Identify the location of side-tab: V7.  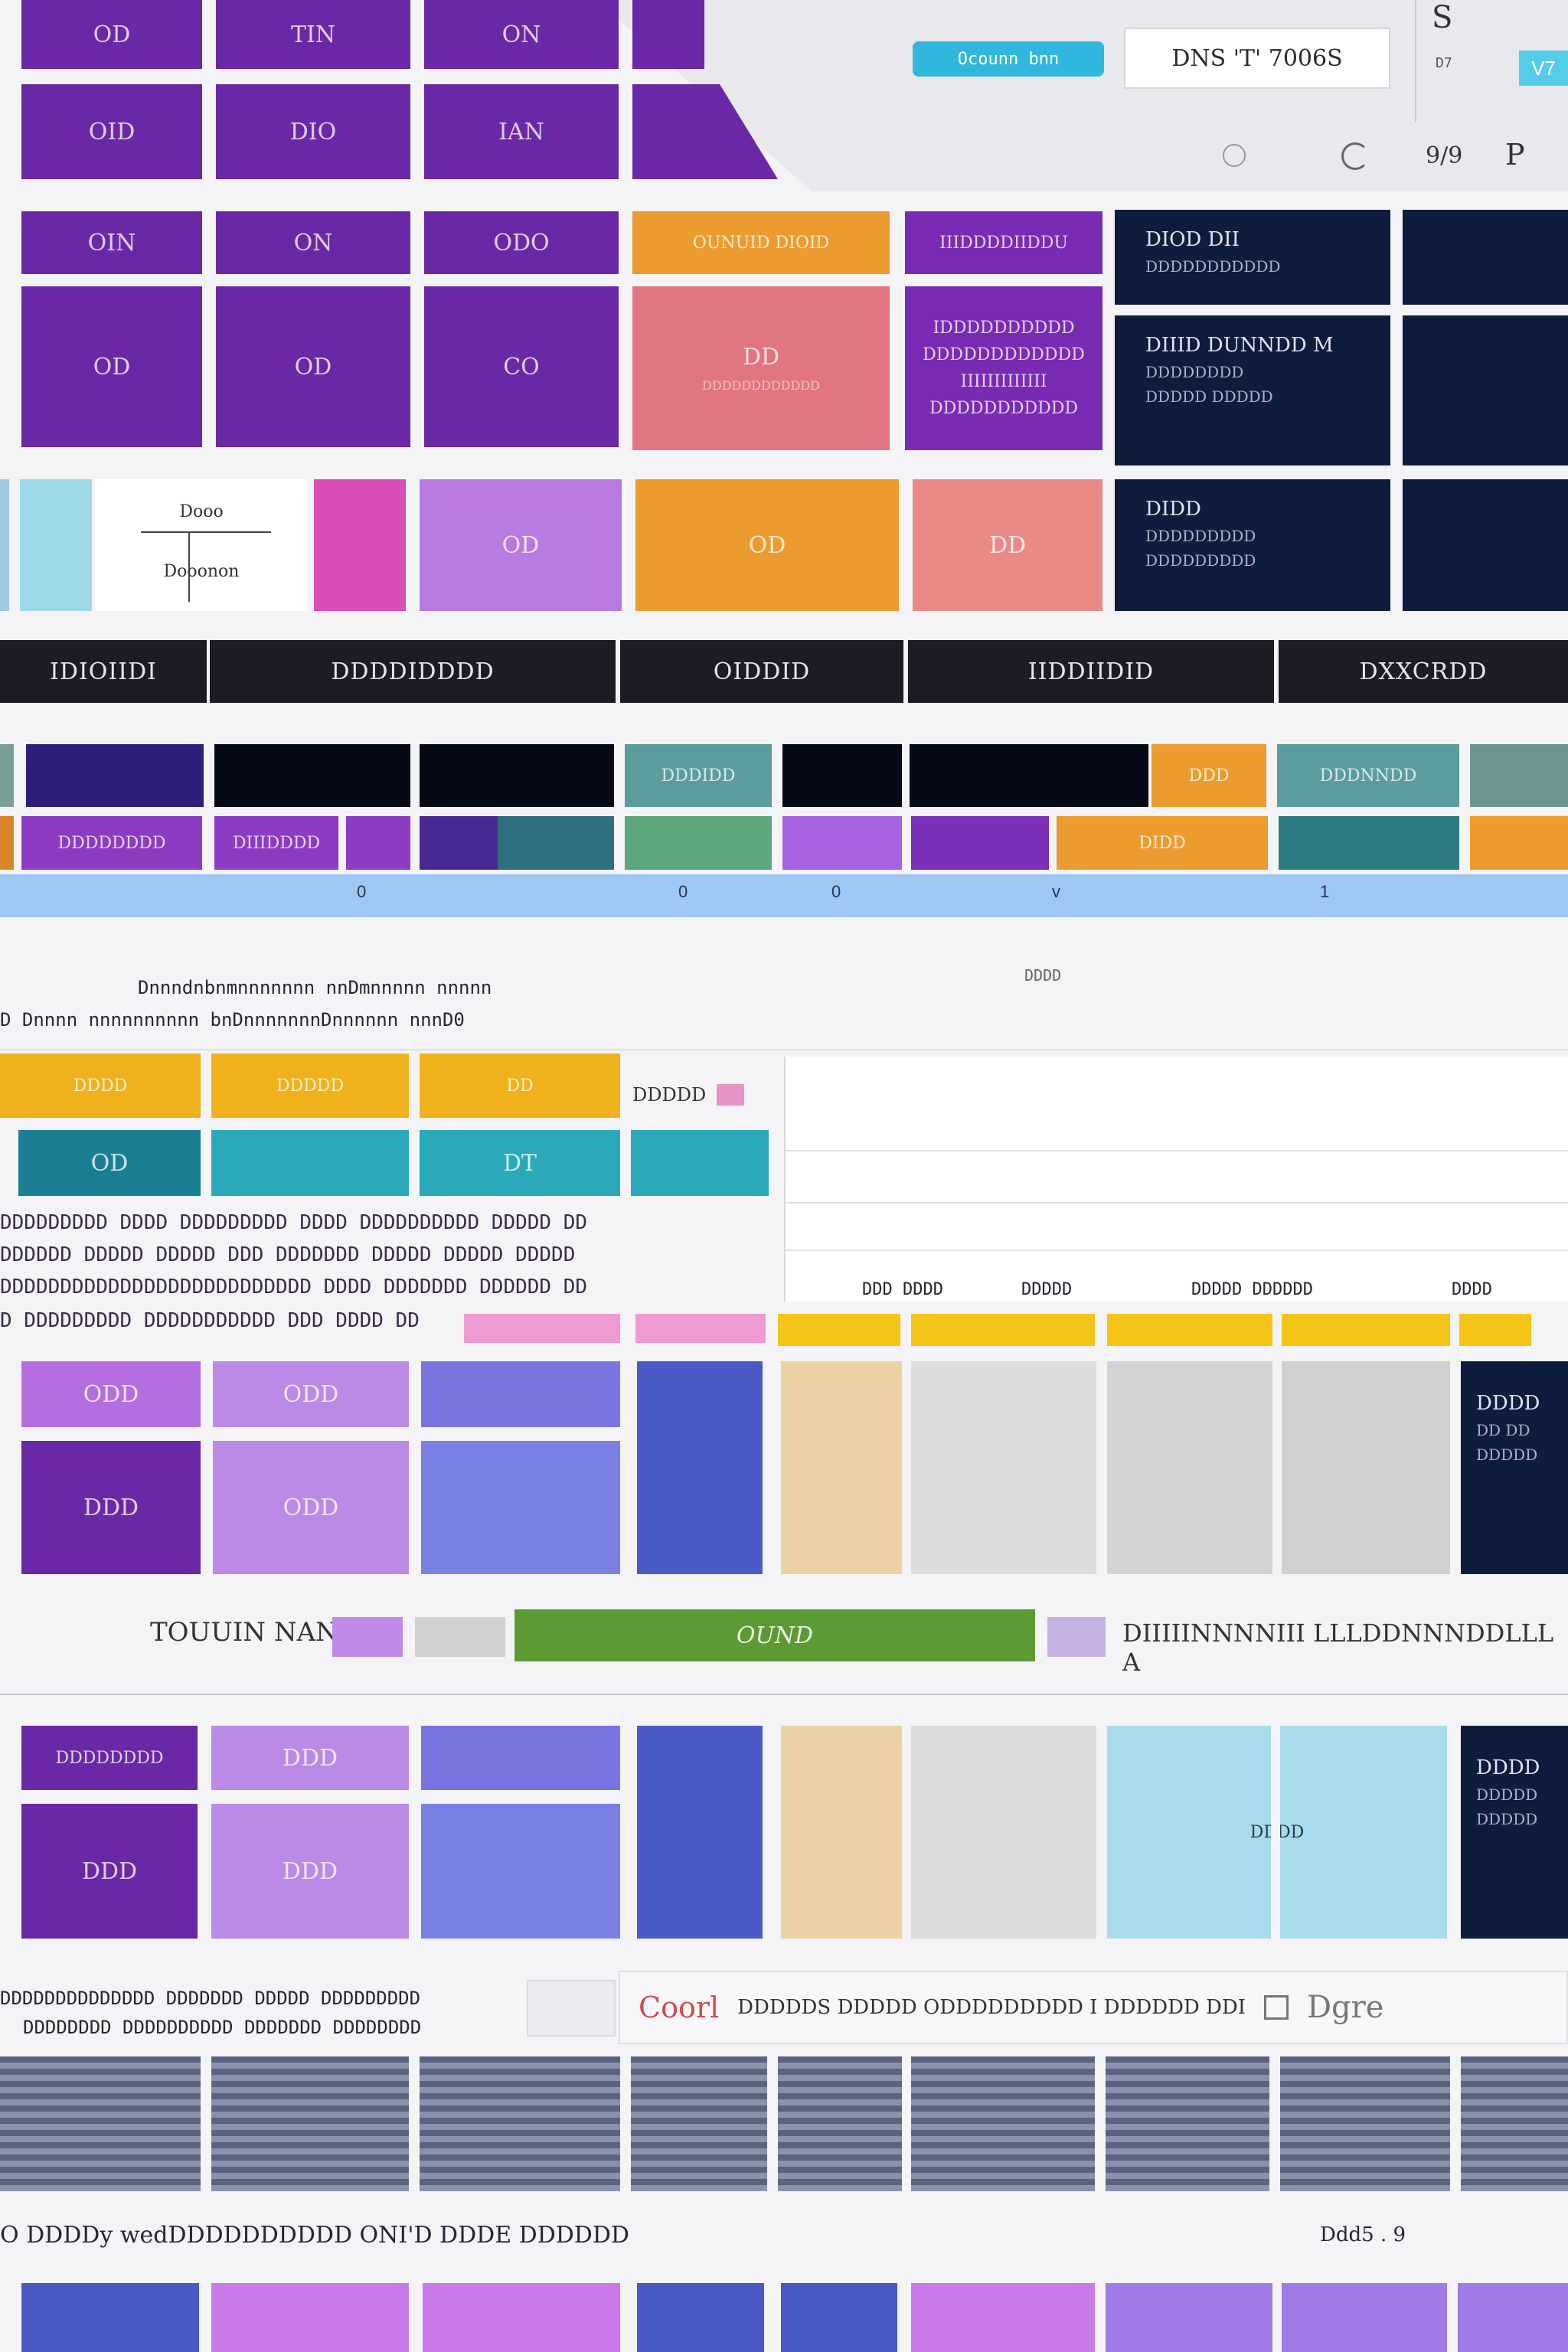
(1543, 68).